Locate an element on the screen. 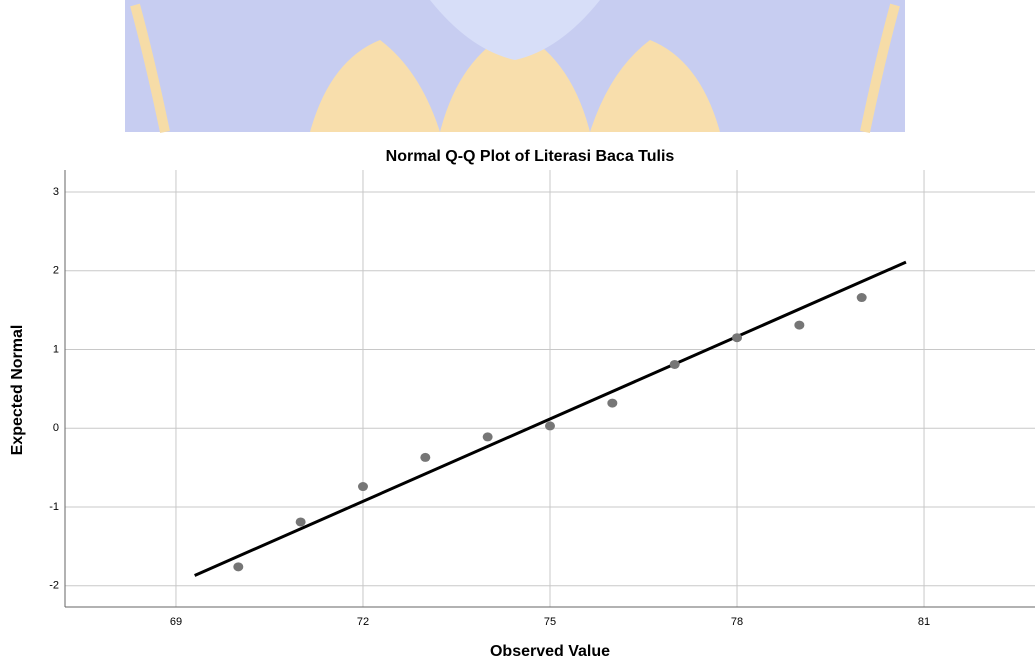 This screenshot has height=666, width=1035. y-tick-label: 0 is located at coordinates (56, 428).